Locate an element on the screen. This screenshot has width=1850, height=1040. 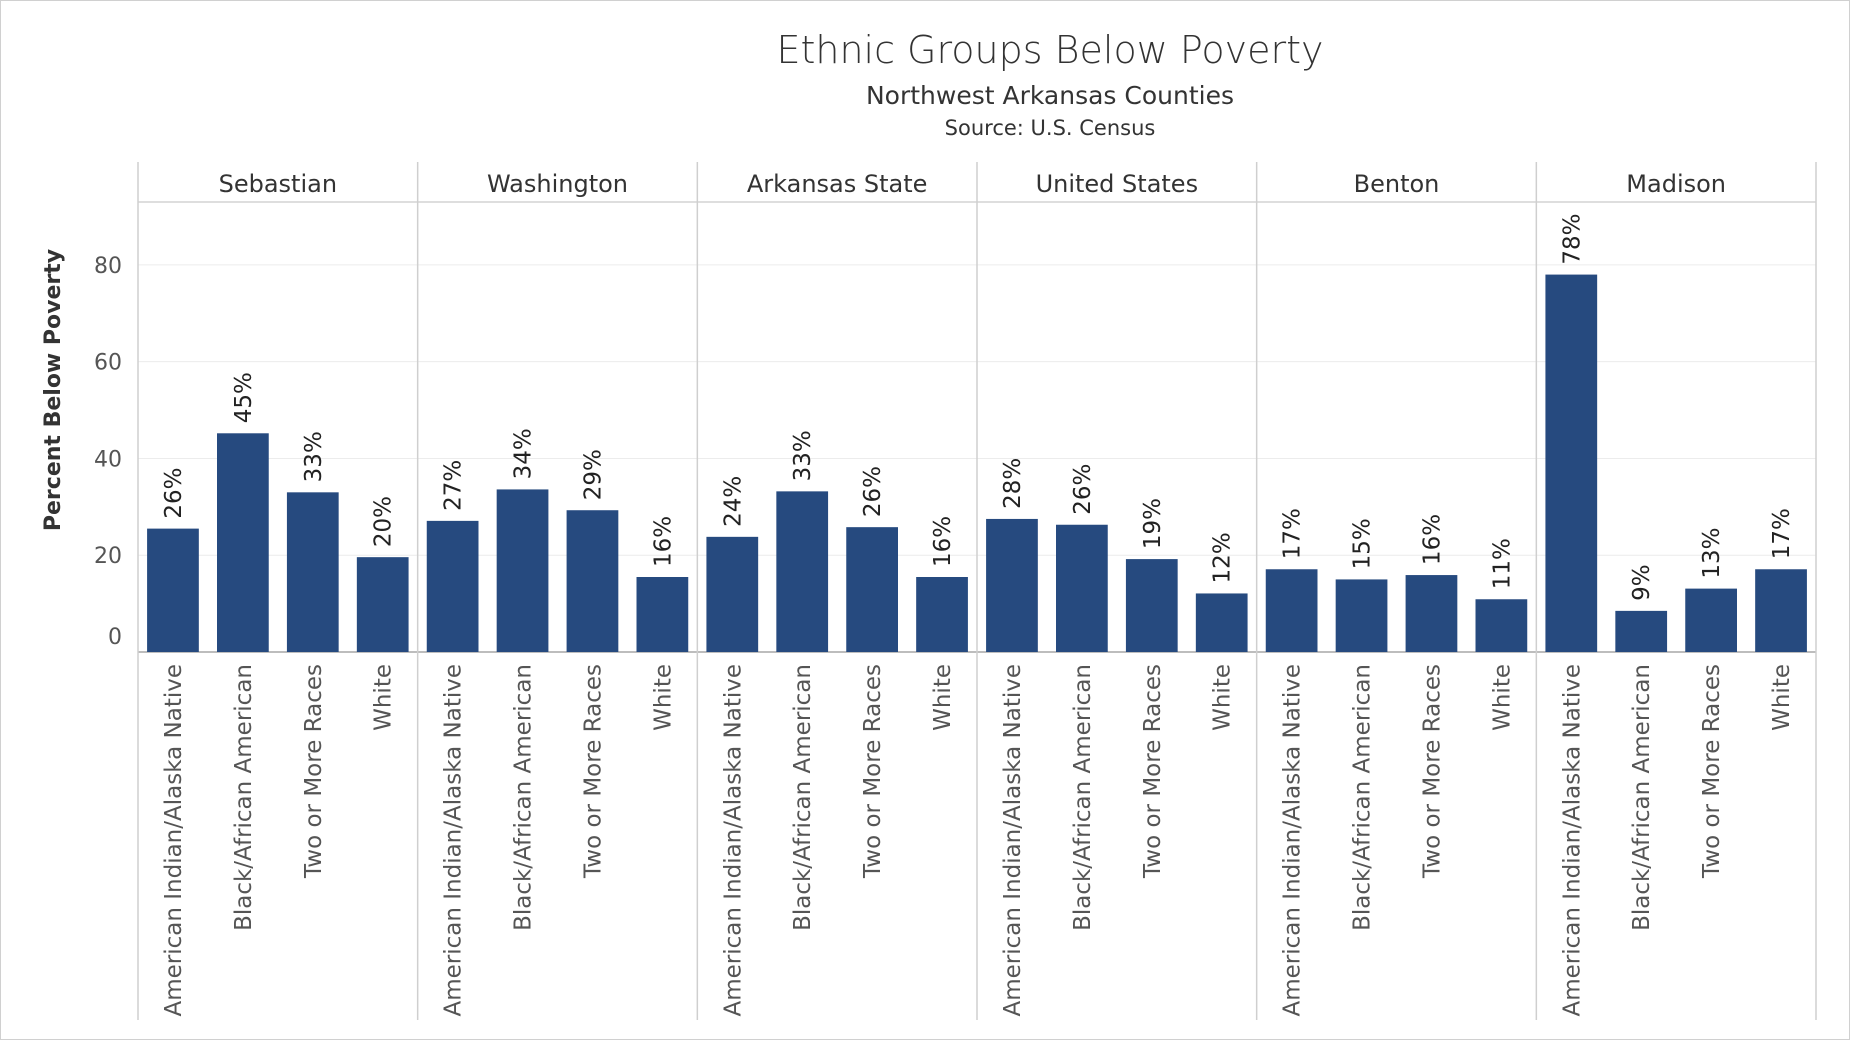
bar-value-label: 13% is located at coordinates (1712, 552).